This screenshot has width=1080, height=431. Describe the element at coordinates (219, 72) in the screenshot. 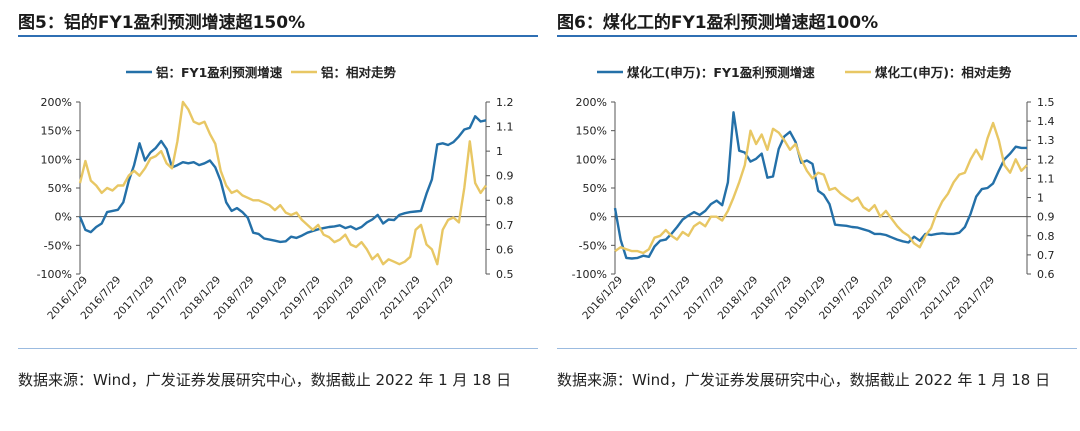

I see `legend-label: 铝：FY1盈利预测增速` at that location.